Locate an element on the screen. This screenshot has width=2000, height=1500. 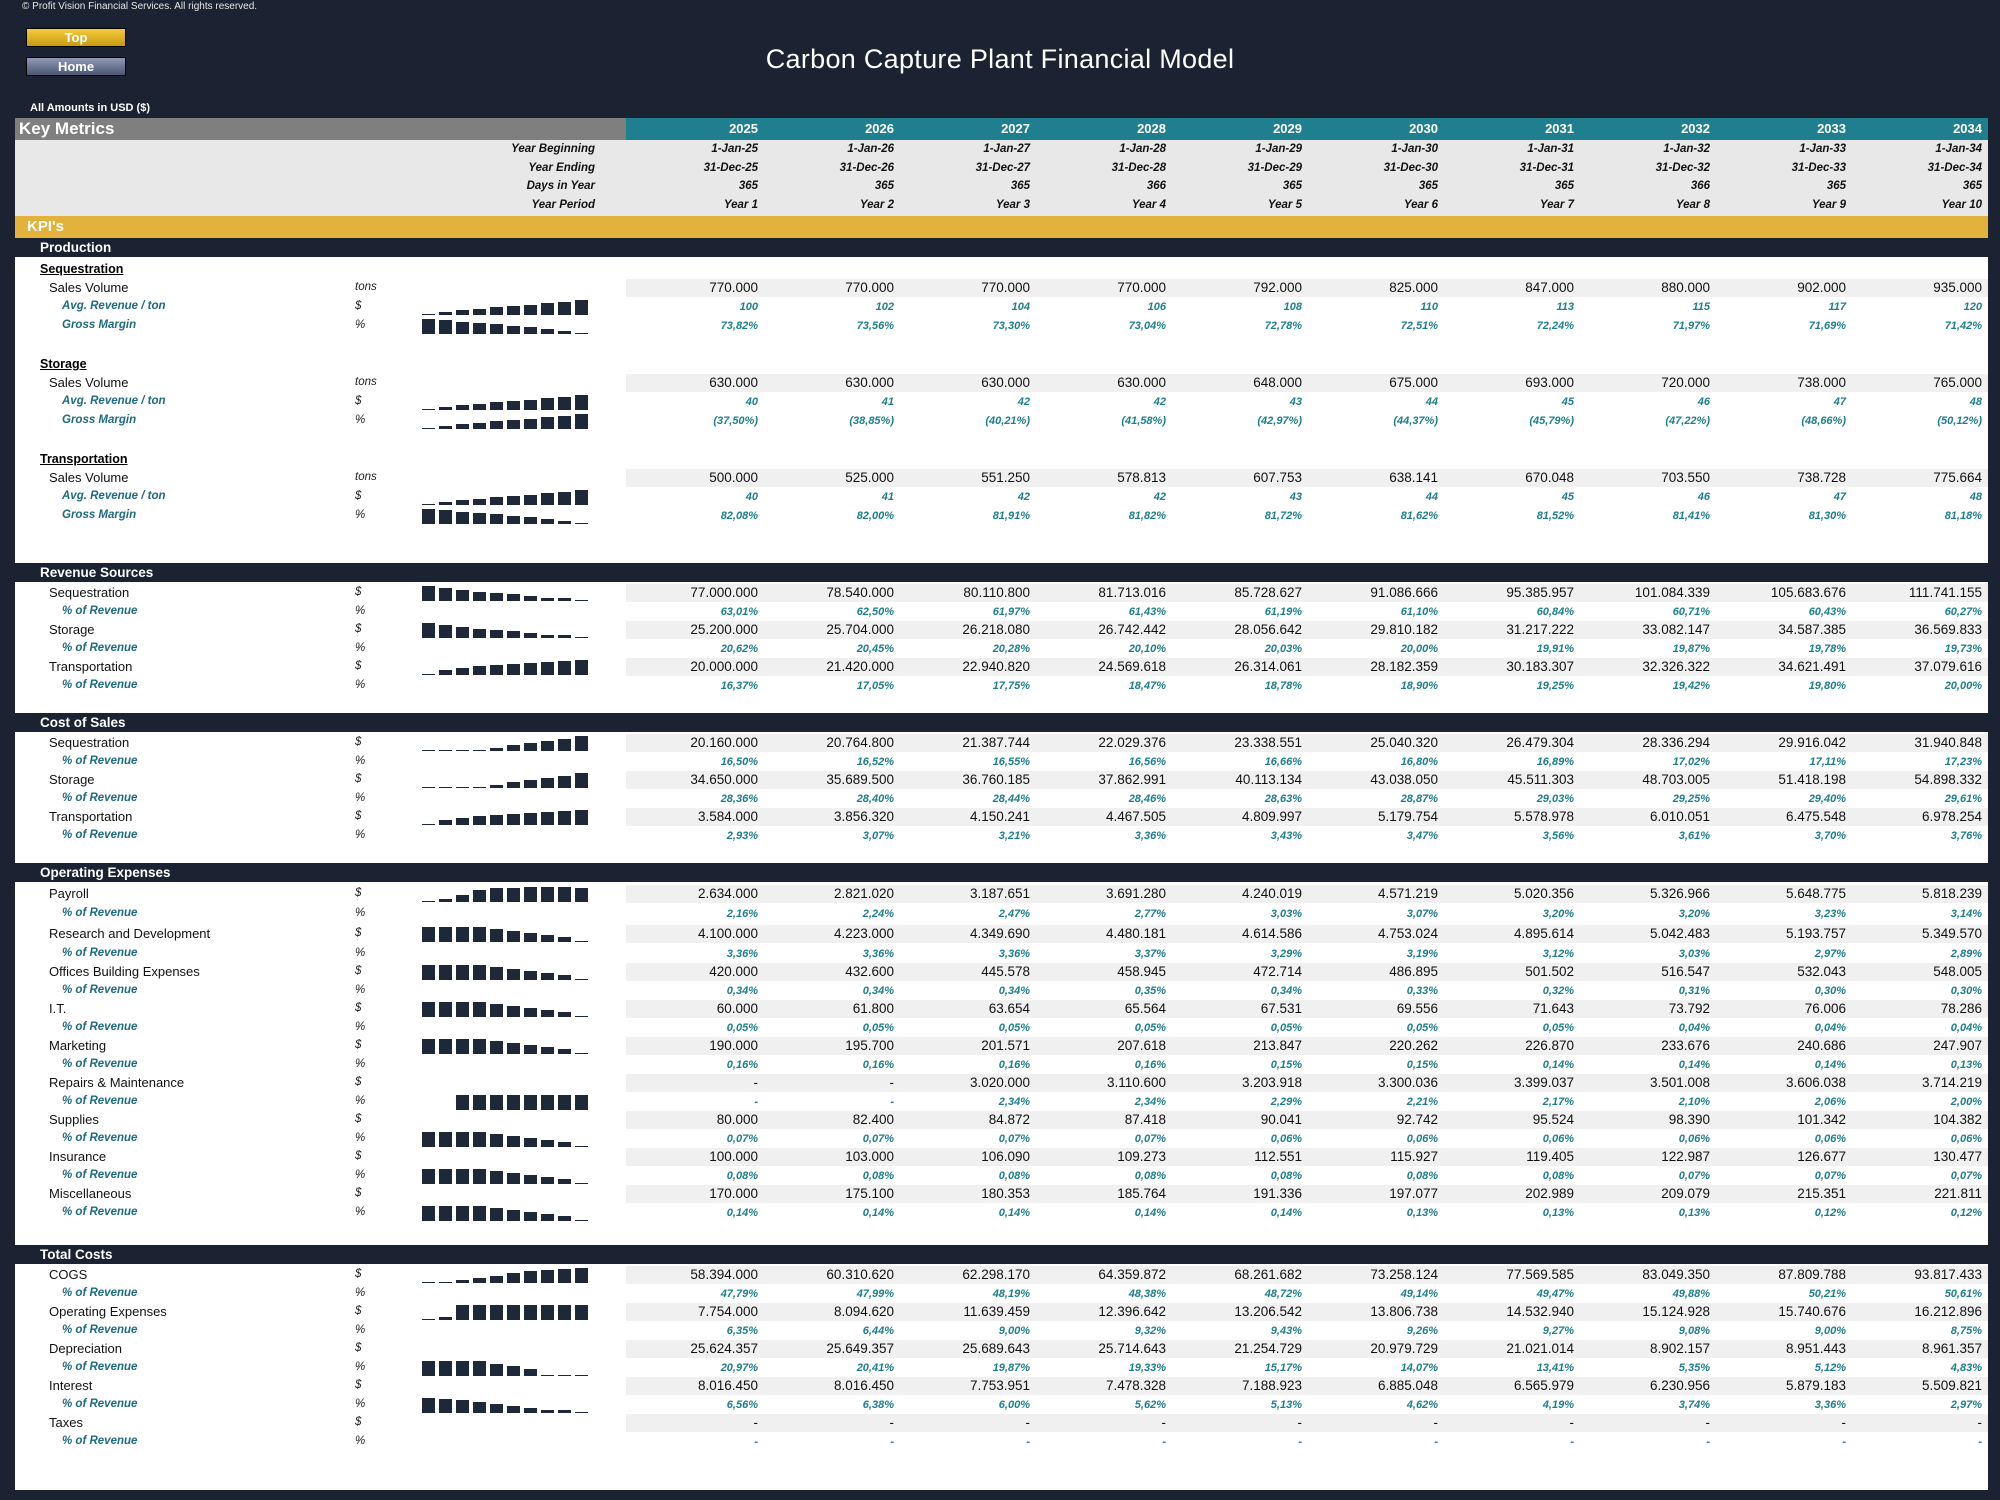
value-cell: 30.183.307 is located at coordinates (1540, 666).